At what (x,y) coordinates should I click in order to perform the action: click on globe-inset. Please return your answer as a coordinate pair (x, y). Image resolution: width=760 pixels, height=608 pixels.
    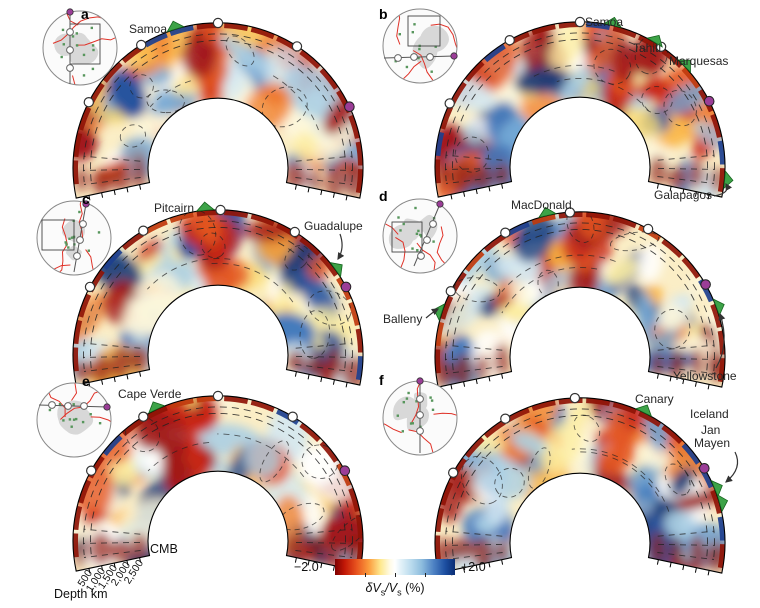
    Looking at the image, I should click on (80, 48).